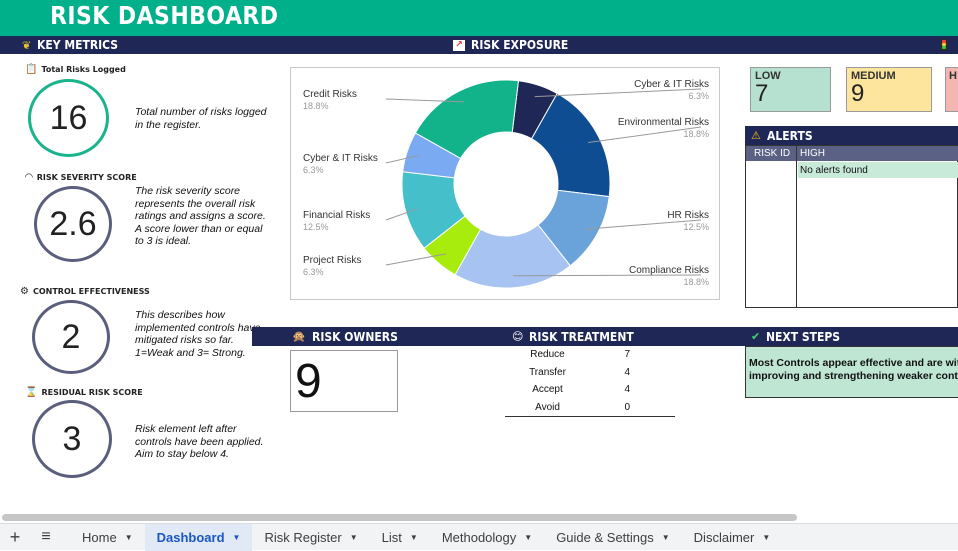 This screenshot has height=551, width=958. Describe the element at coordinates (99, 537) in the screenshot. I see `tab-label: Home` at that location.